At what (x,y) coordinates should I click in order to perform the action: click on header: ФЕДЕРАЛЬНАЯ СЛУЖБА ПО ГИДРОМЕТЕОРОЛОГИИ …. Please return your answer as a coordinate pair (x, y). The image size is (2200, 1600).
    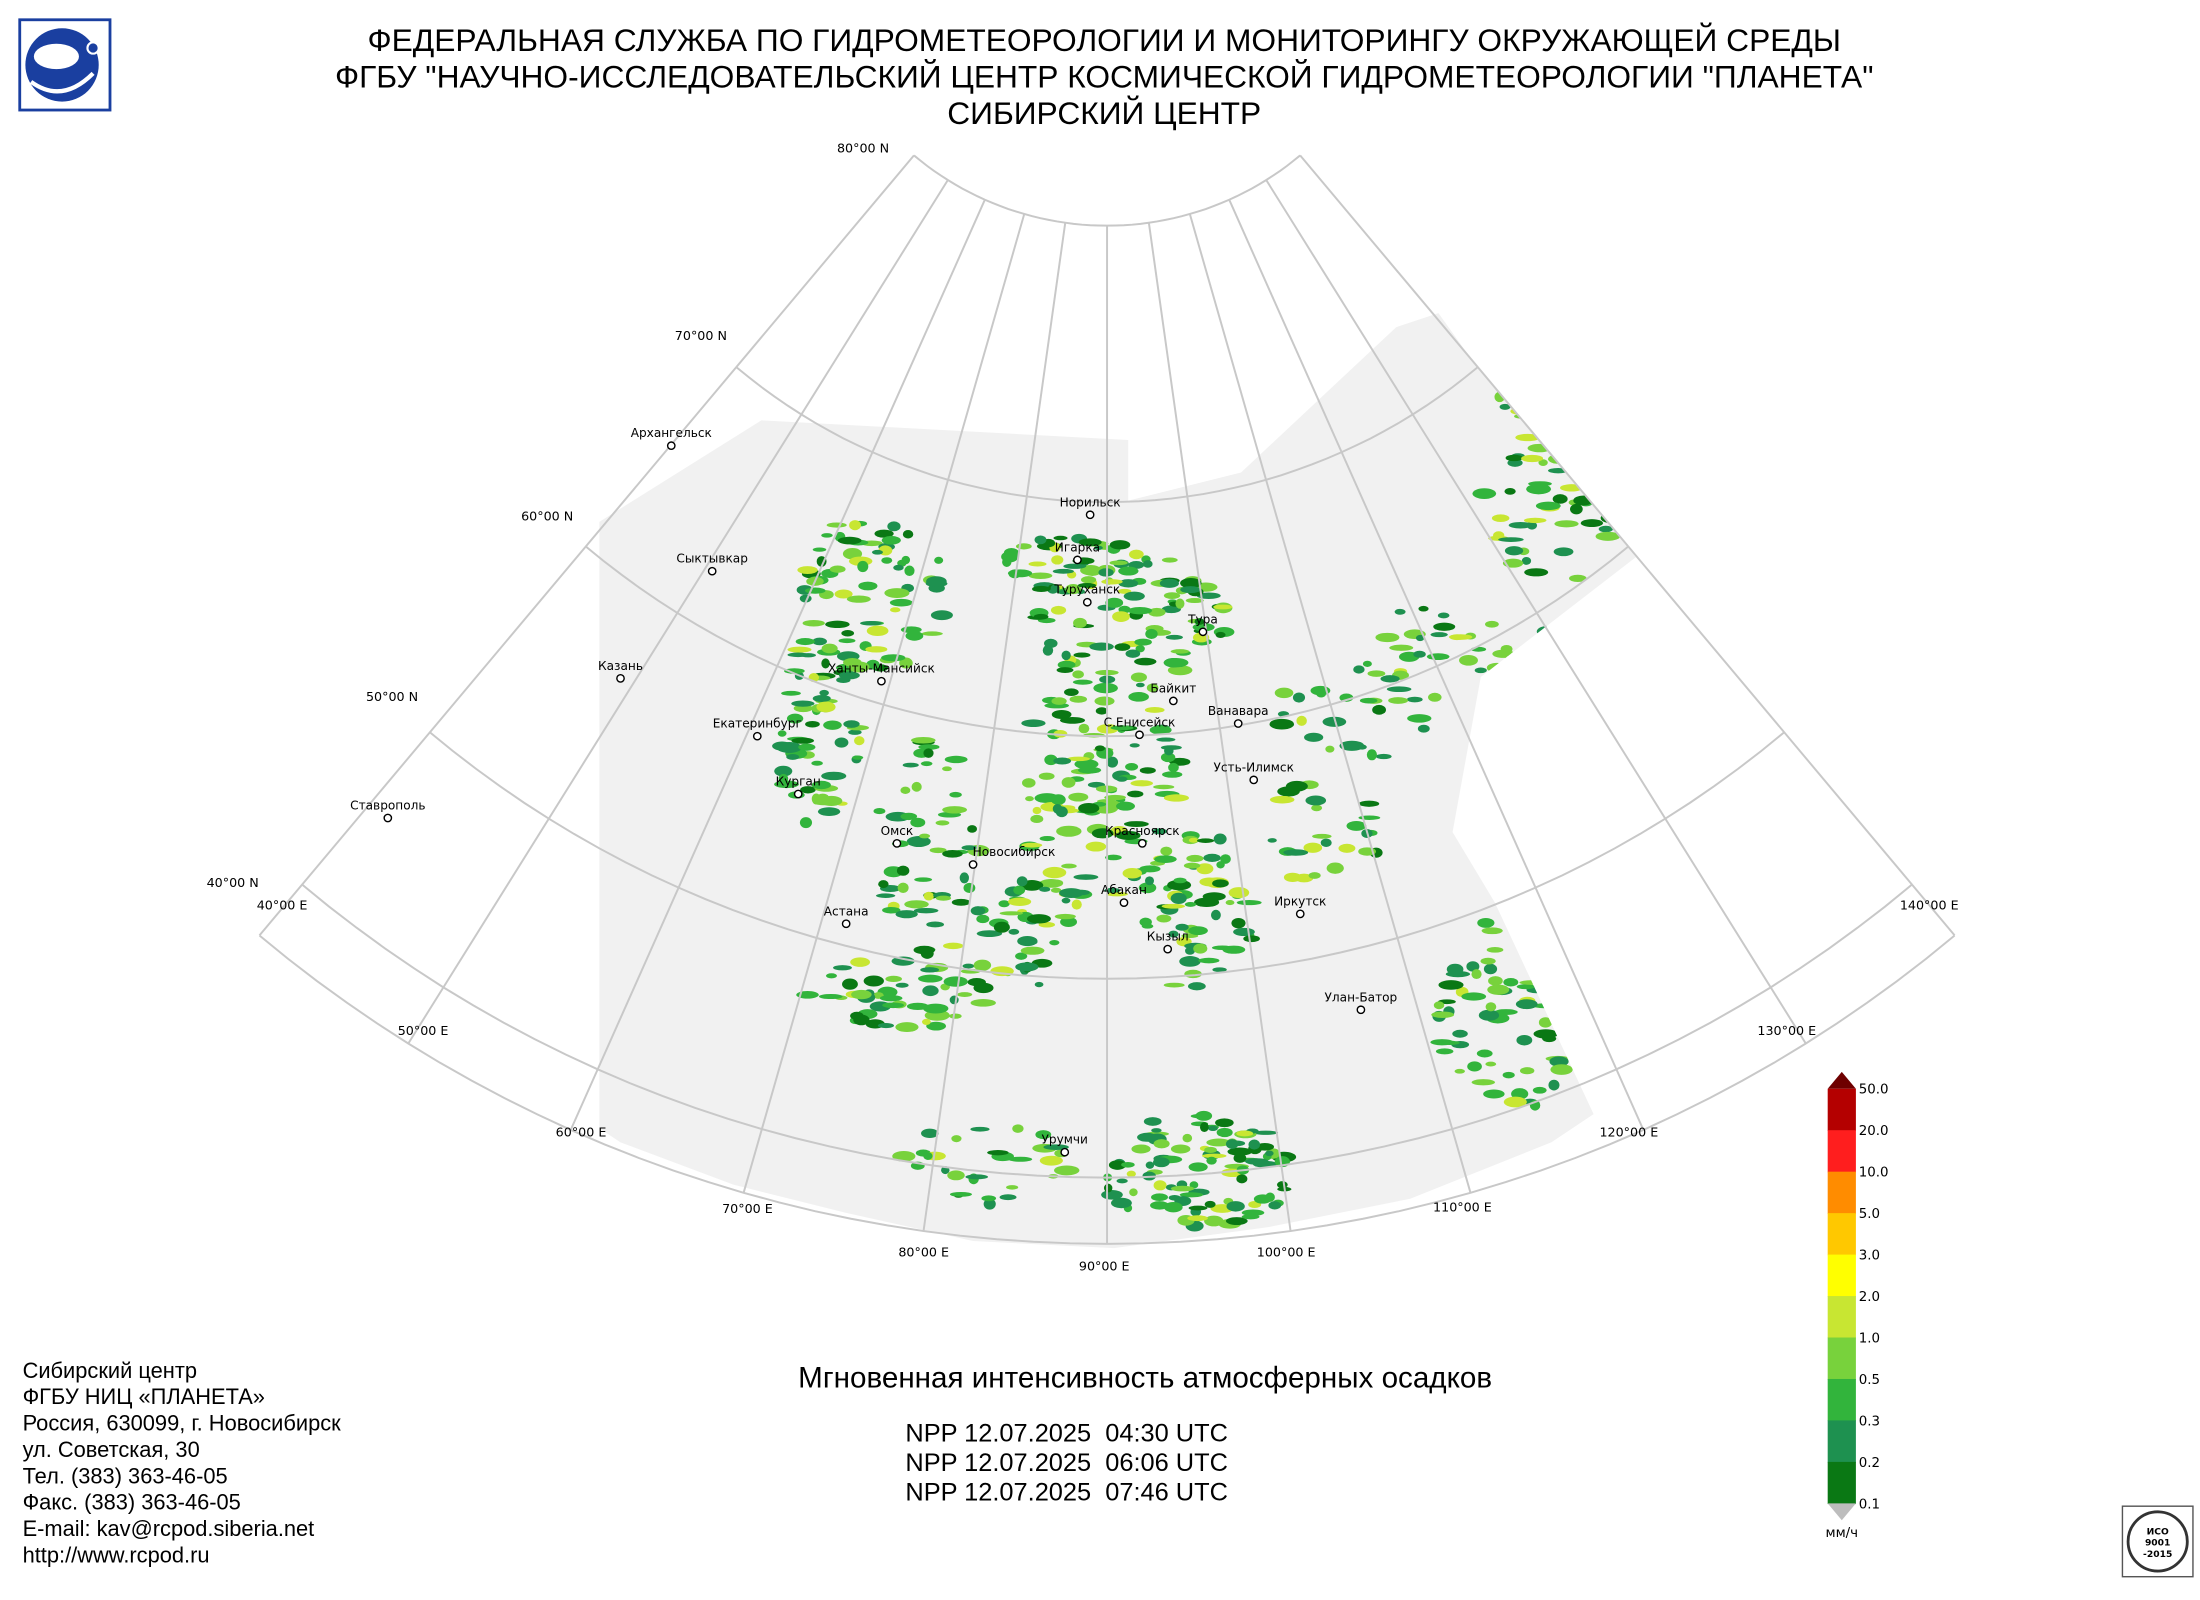
    Looking at the image, I should click on (1104, 76).